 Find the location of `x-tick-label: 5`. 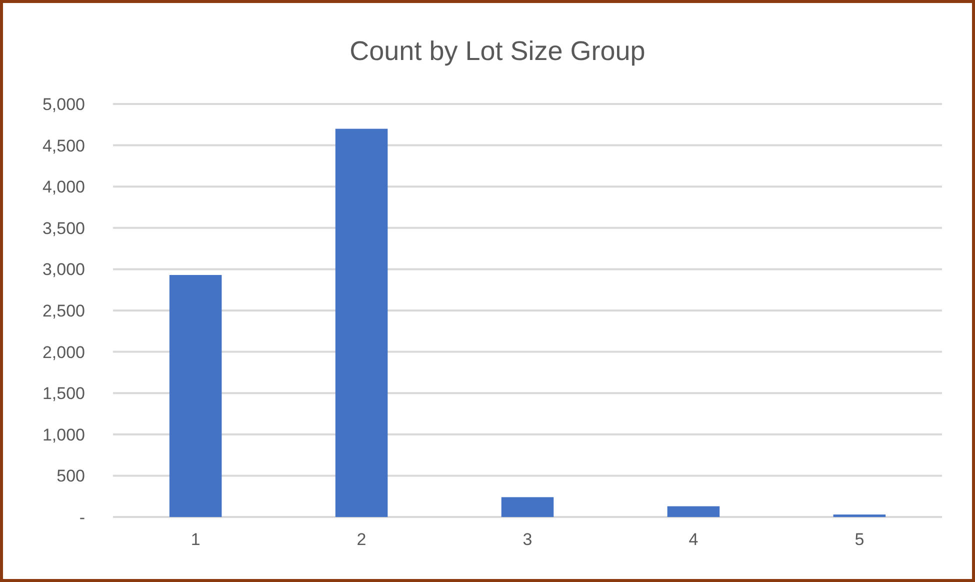

x-tick-label: 5 is located at coordinates (859, 539).